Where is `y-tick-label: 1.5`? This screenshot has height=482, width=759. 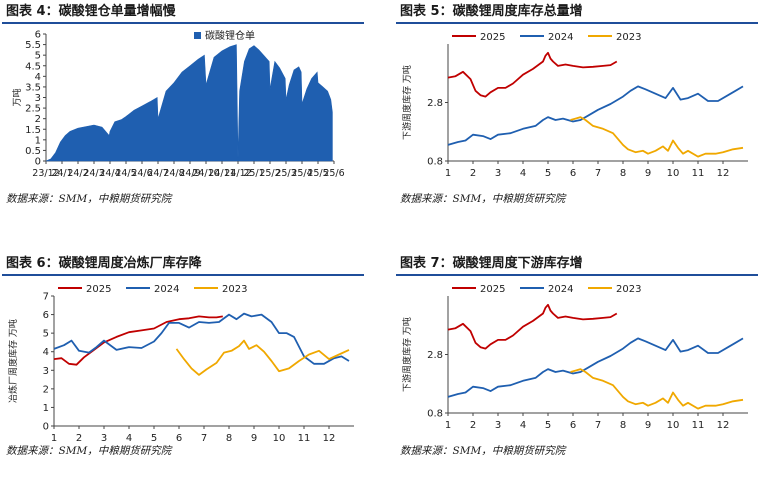
y-tick-label: 1.5 is located at coordinates (33, 130).